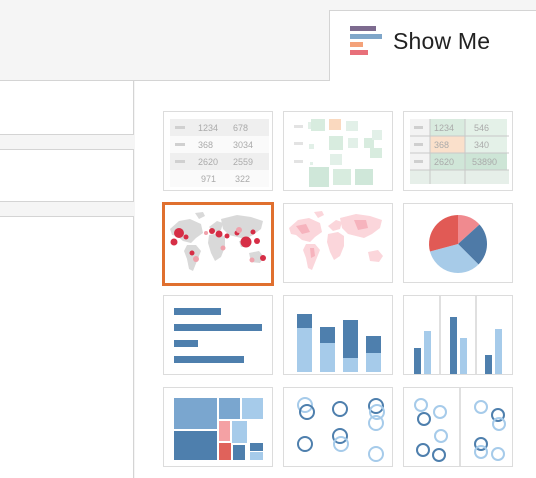 Image resolution: width=536 pixels, height=478 pixels. I want to click on side-by-side-bars-tile, so click(458, 335).